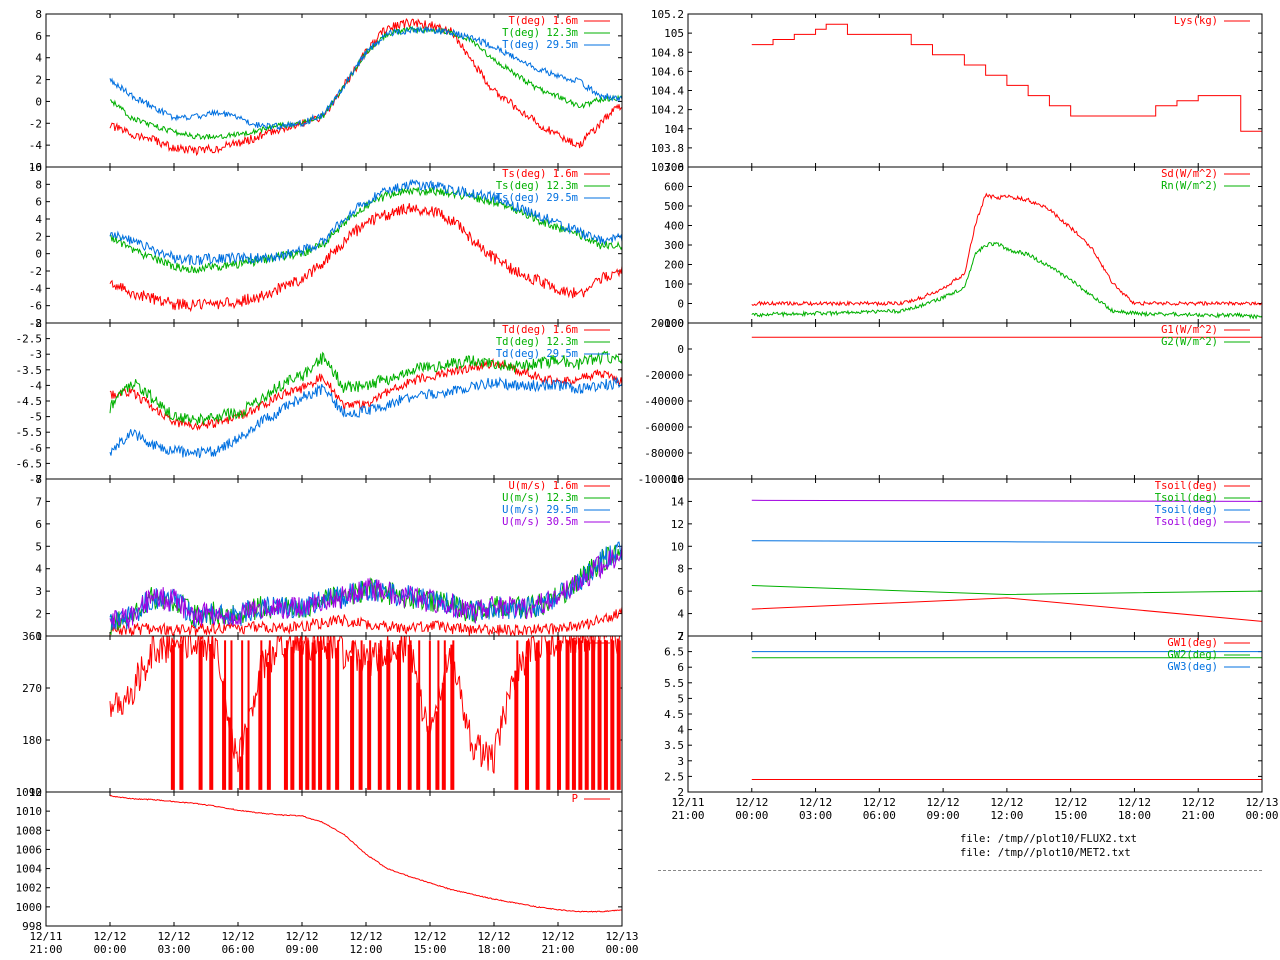  I want to click on ytick-label: 1000, so click(29, 907).